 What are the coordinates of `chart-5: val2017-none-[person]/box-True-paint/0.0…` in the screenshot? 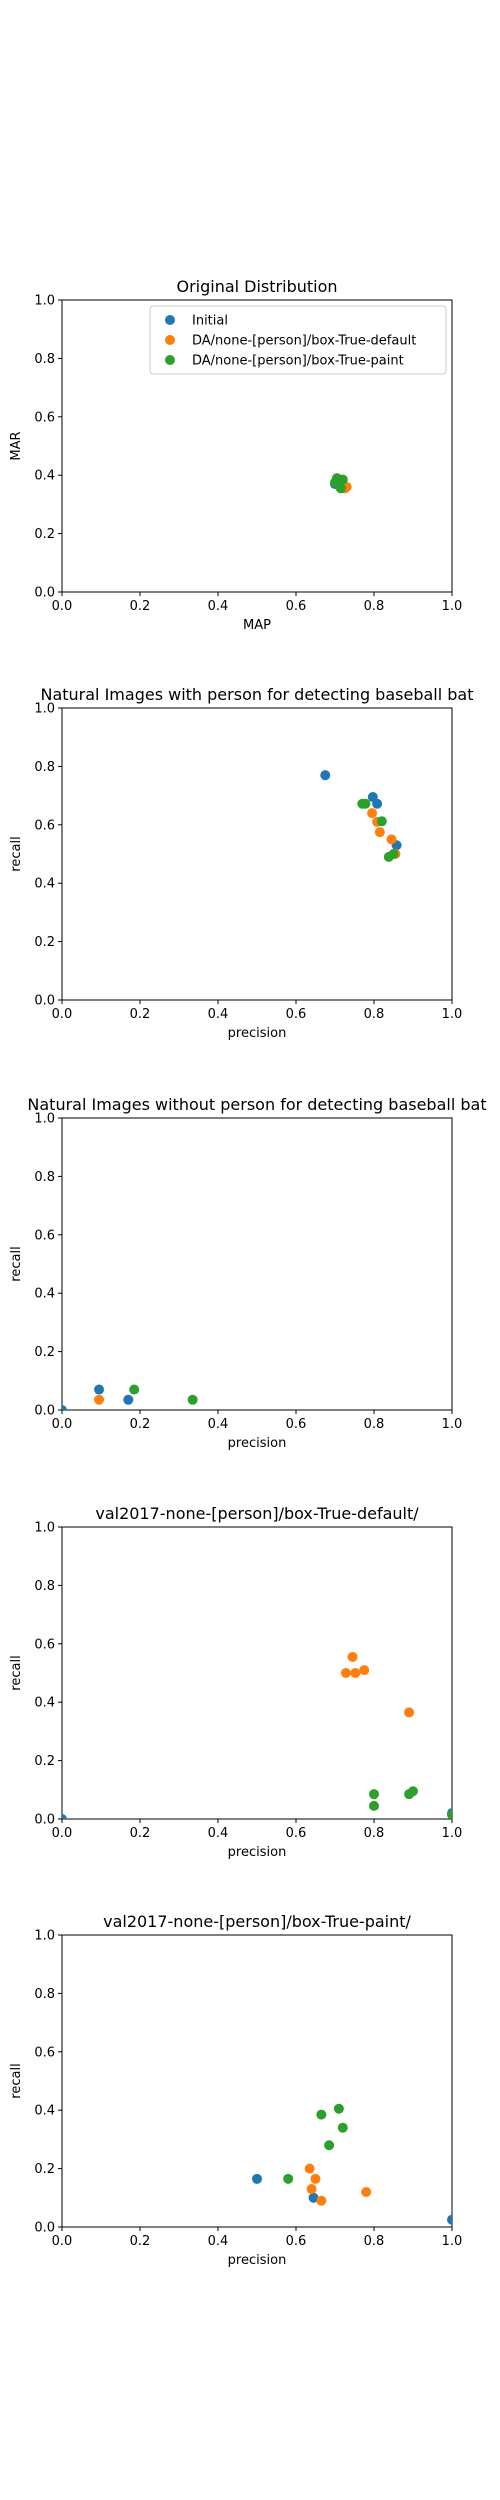 It's located at (235, 2090).